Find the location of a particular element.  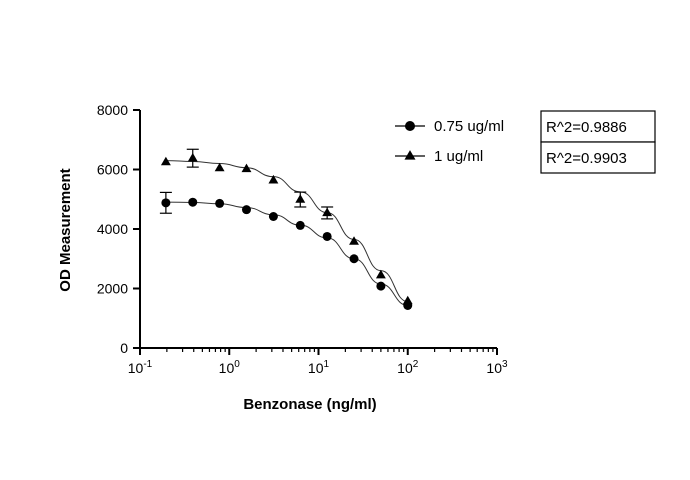

plot-area is located at coordinates (286, 229).